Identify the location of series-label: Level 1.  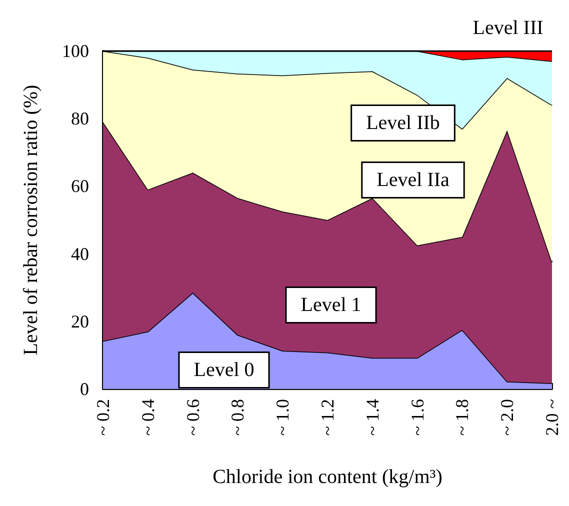
(331, 305).